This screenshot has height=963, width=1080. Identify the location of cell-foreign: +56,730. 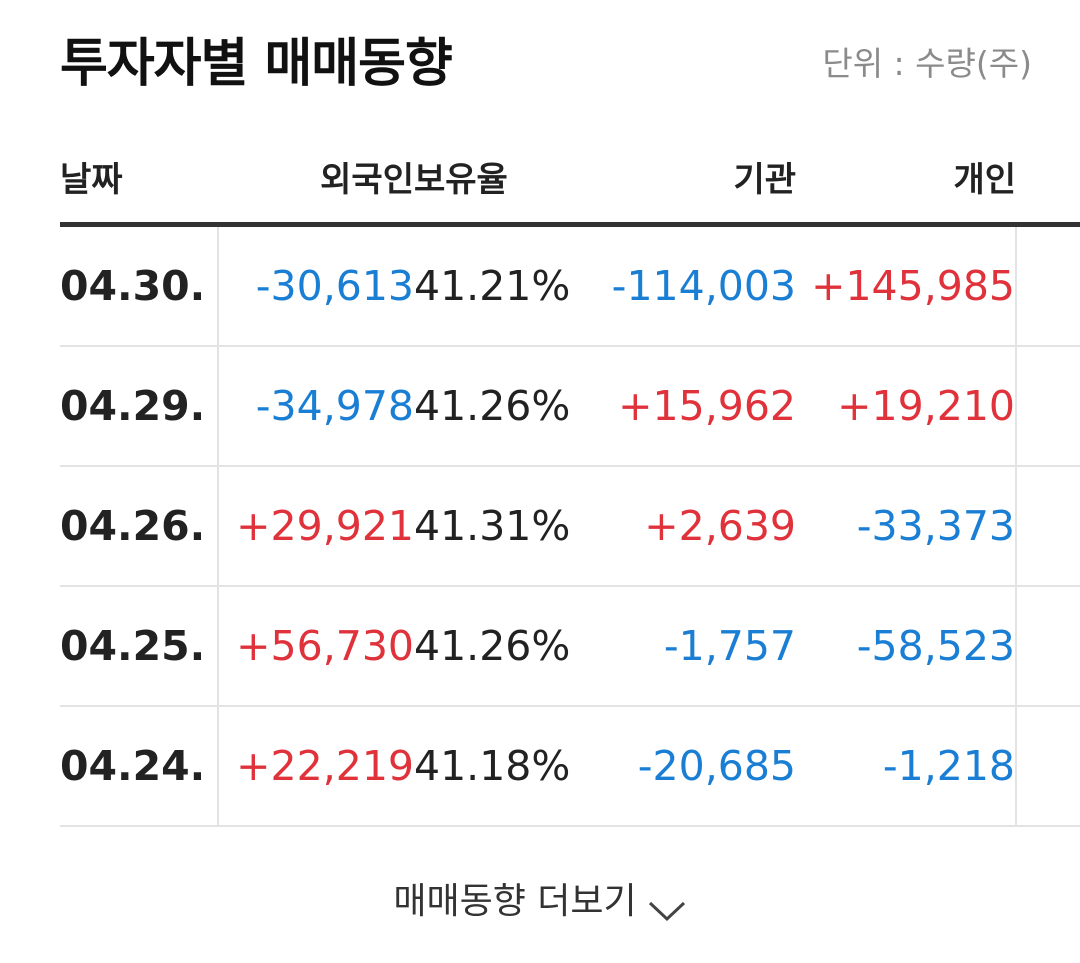
(316, 646).